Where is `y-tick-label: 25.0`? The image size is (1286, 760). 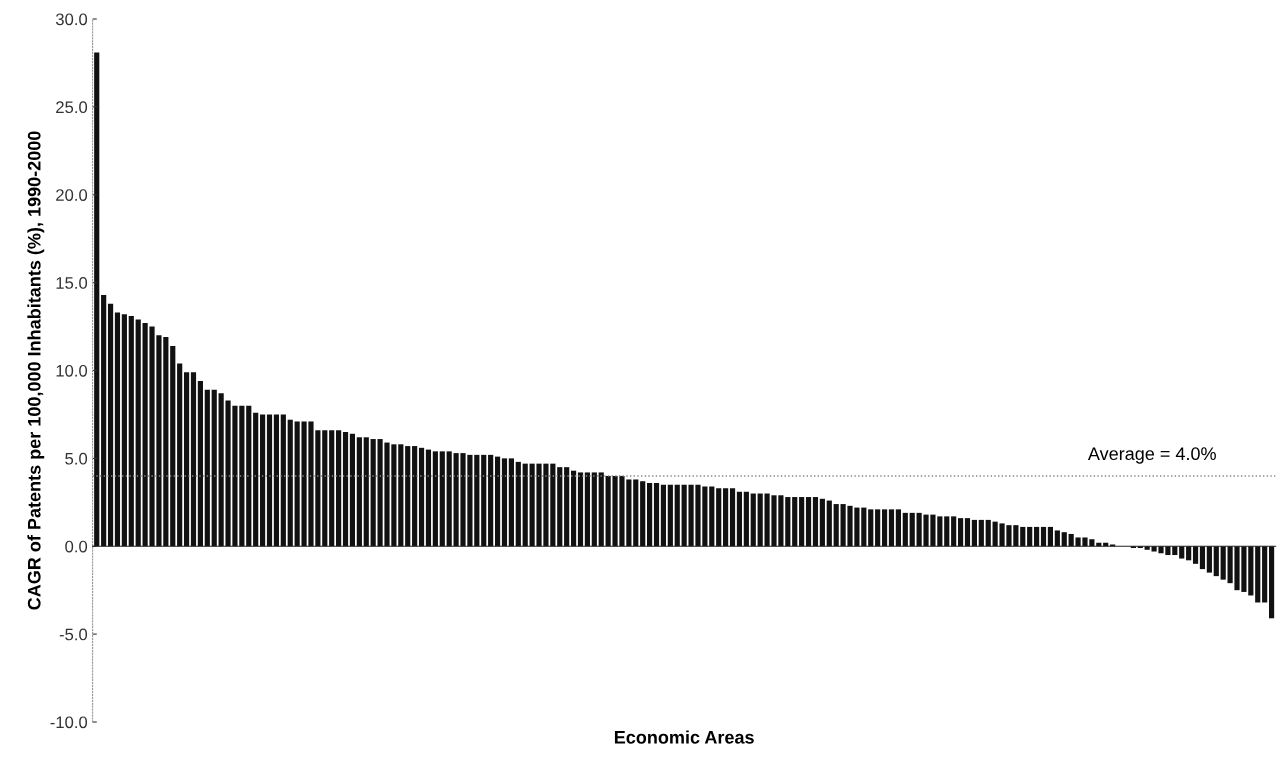
y-tick-label: 25.0 is located at coordinates (72, 107).